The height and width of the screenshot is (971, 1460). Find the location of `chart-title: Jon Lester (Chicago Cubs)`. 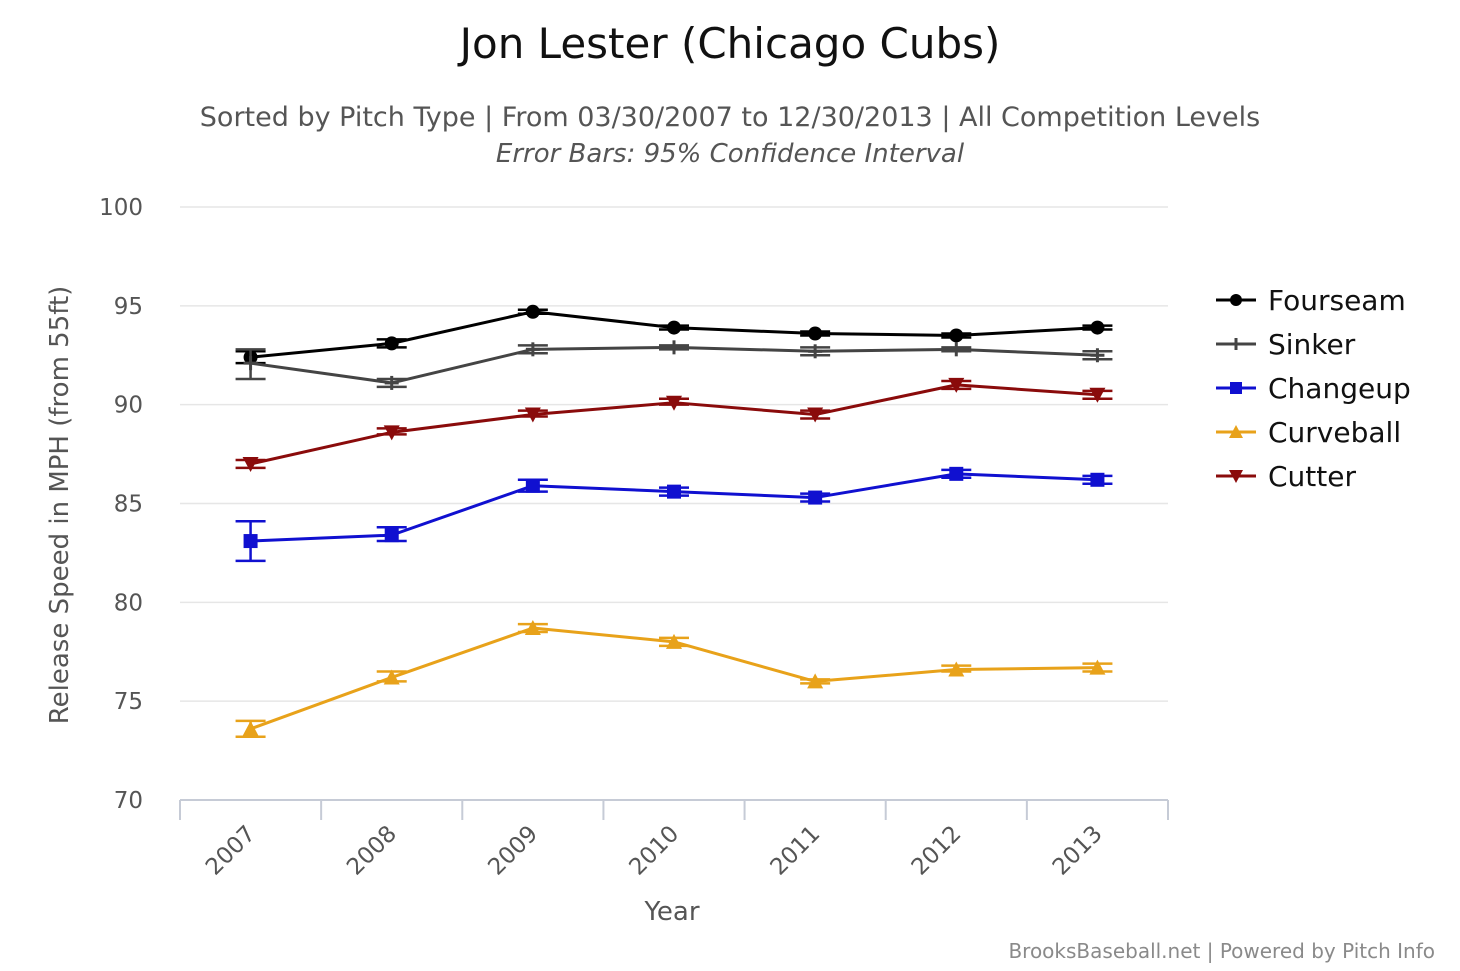

chart-title: Jon Lester (Chicago Cubs) is located at coordinates (729, 43).